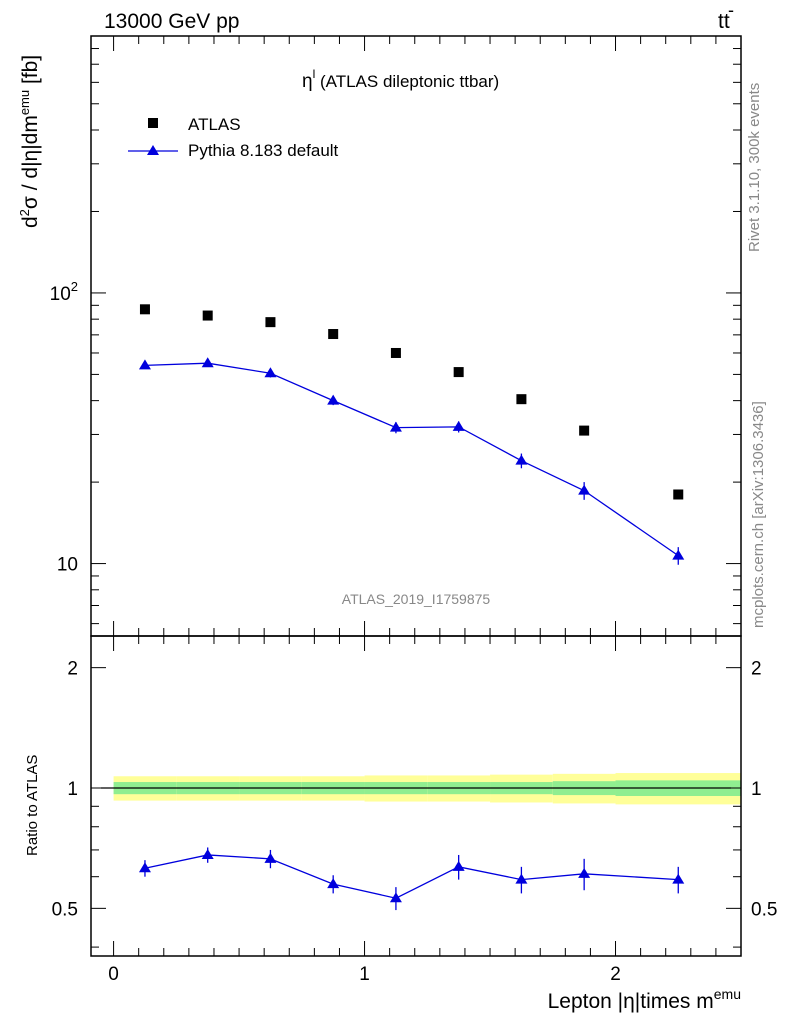  What do you see at coordinates (171, 21) in the screenshot?
I see `header-left: 13000 GeV pp` at bounding box center [171, 21].